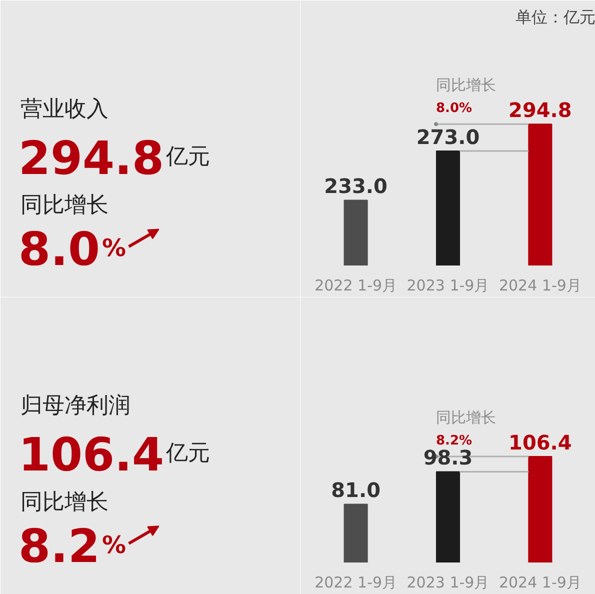 Image resolution: width=595 pixels, height=594 pixels. I want to click on data-label: 106.4, so click(540, 442).